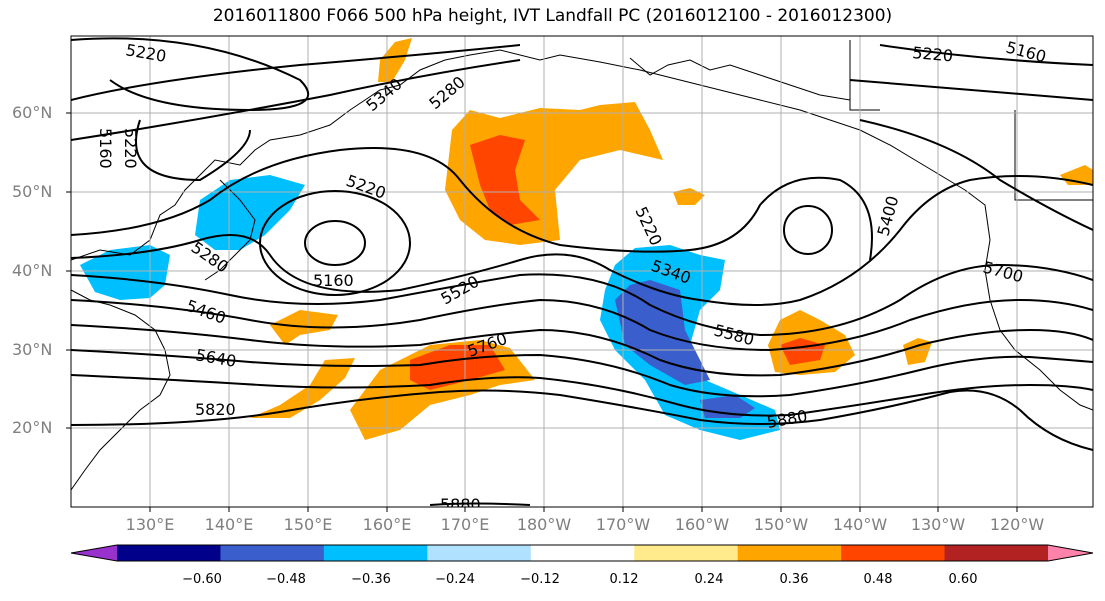  Describe the element at coordinates (286, 579) in the screenshot. I see `colorbar-tick-label: −0.48` at that location.